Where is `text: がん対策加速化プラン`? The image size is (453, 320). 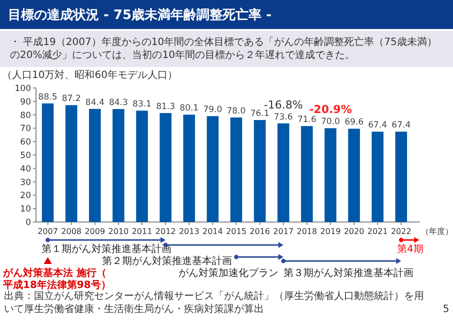 text: がん対策加速化プラン is located at coordinates (228, 273).